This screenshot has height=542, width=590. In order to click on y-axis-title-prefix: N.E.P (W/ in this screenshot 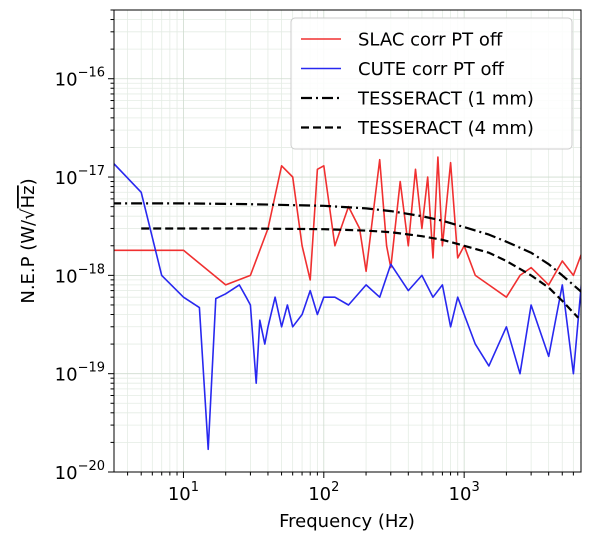, I will do `click(28, 261)`.